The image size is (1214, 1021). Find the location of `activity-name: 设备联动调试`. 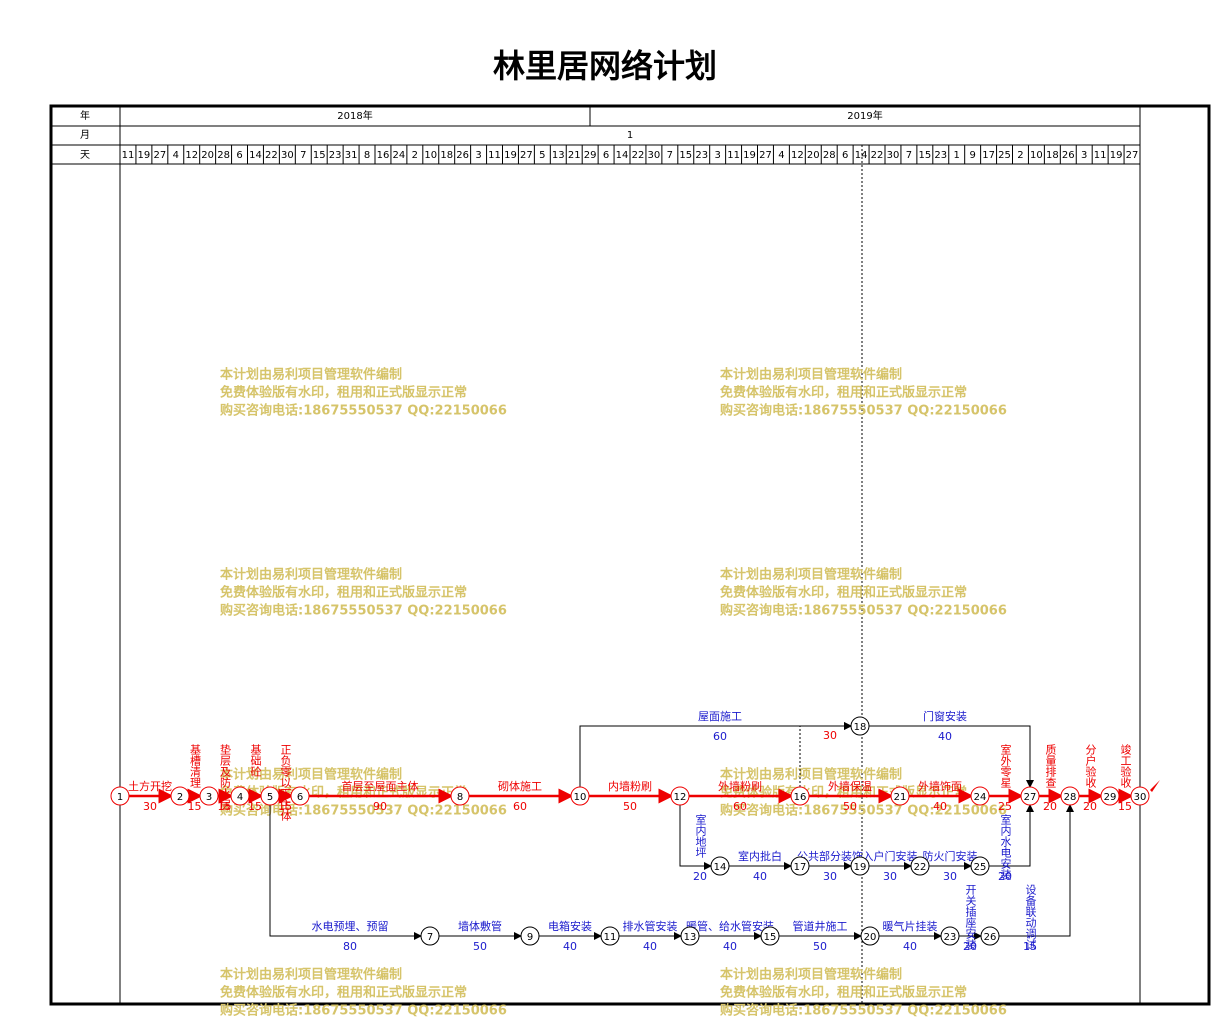

activity-name: 设备联动调试 is located at coordinates (1030, 917).